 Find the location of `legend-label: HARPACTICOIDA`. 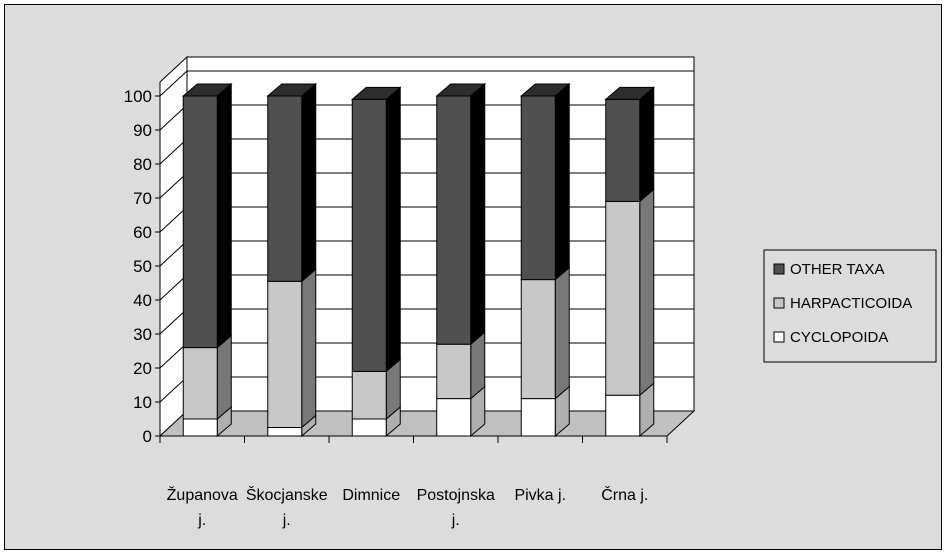

legend-label: HARPACTICOIDA is located at coordinates (851, 303).